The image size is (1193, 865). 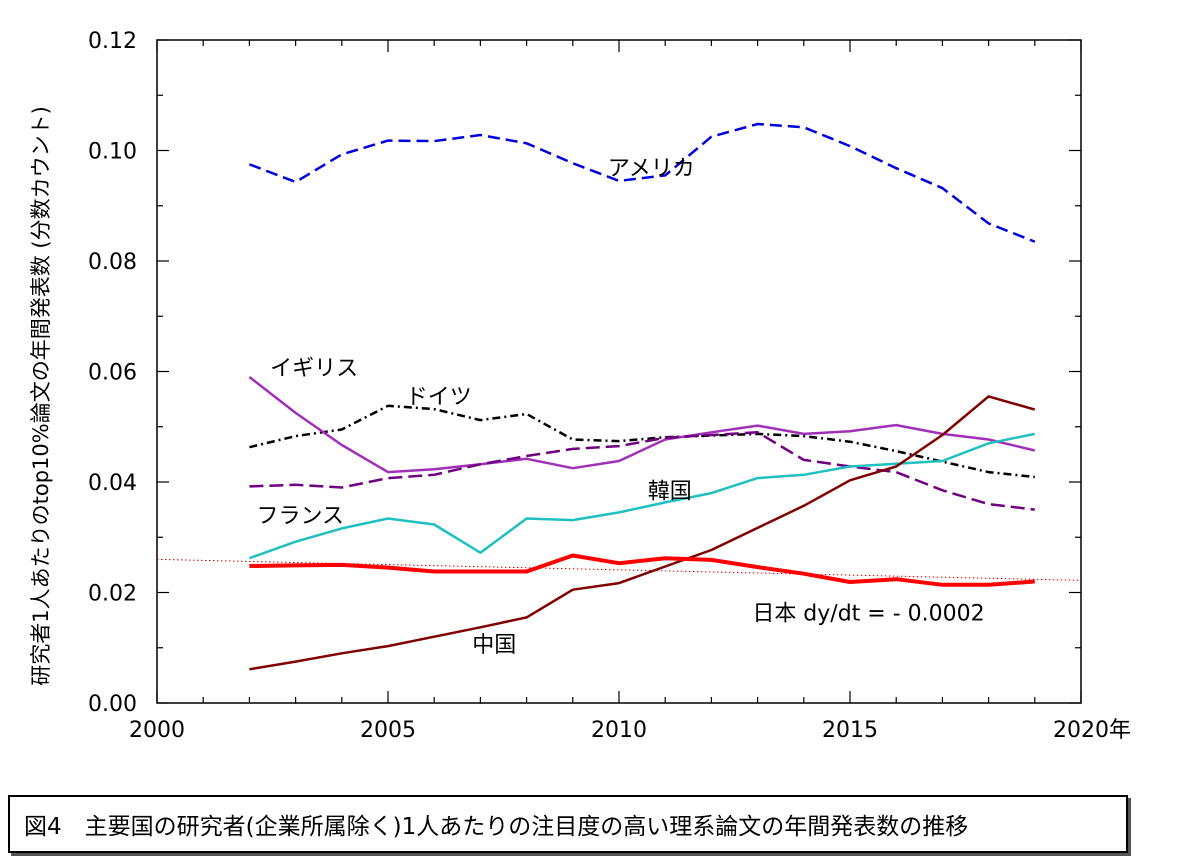 I want to click on y-tick-label: 0.12, so click(x=112, y=41).